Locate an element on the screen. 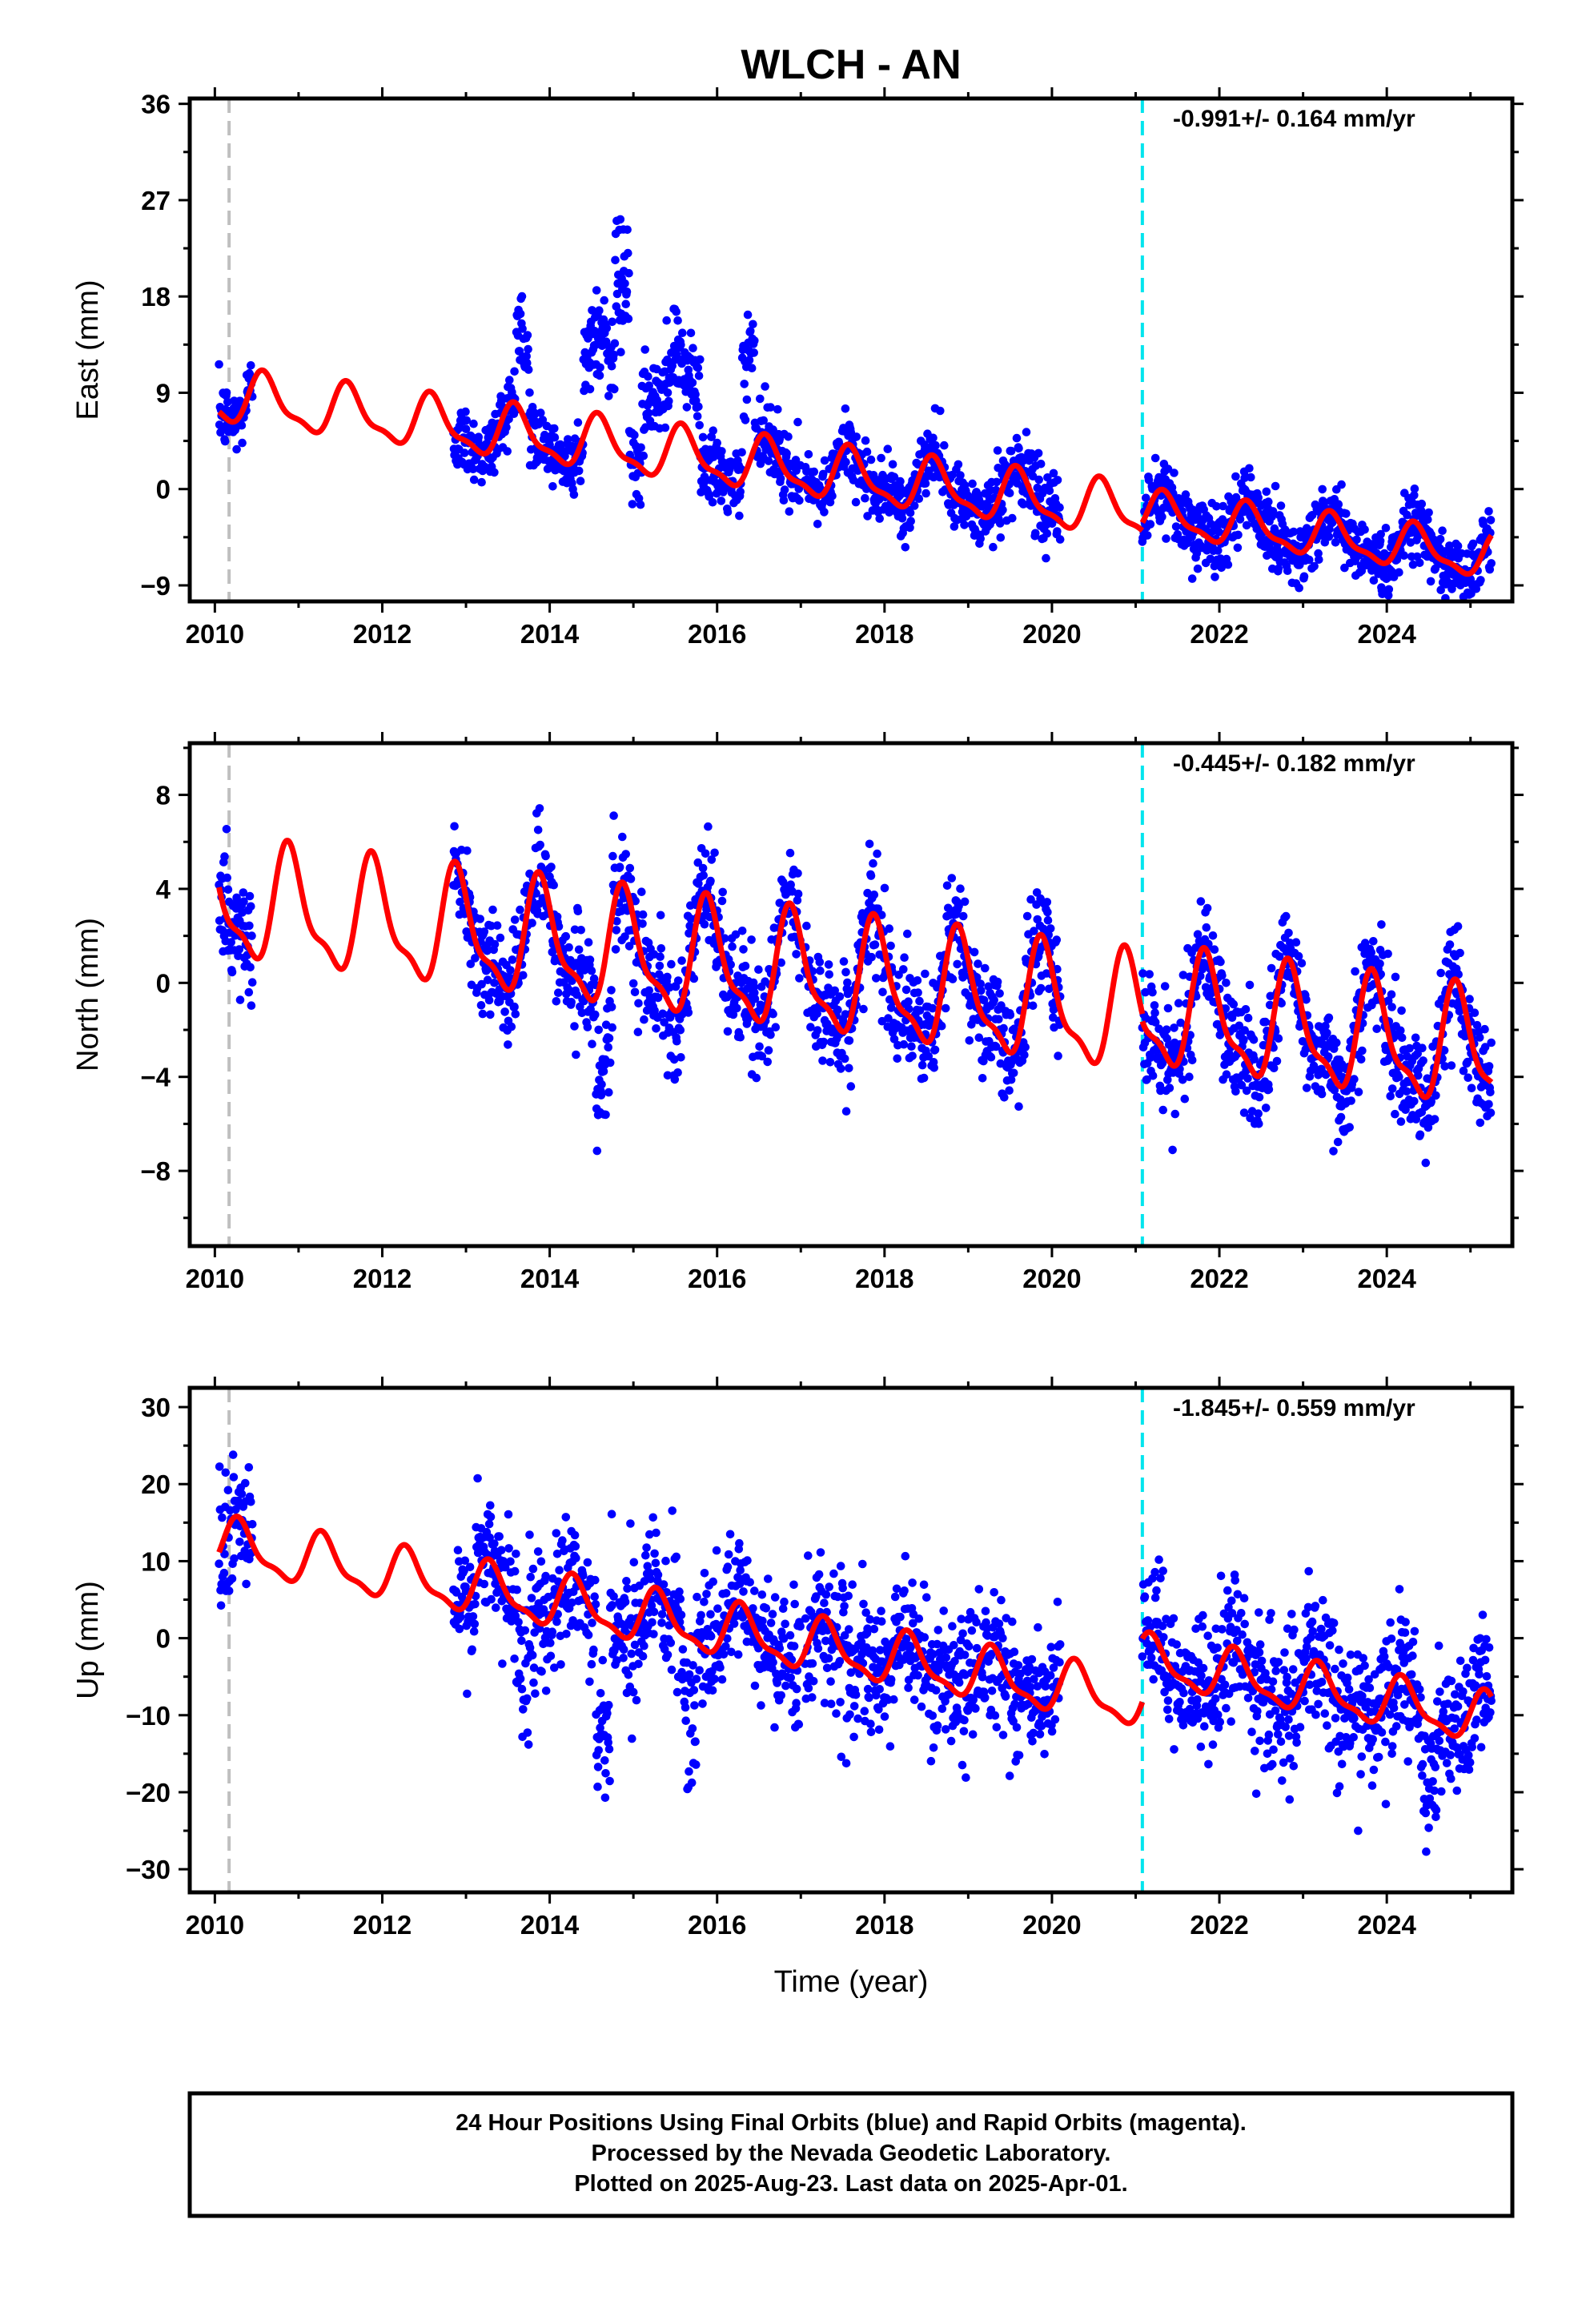 Image resolution: width=1582 pixels, height=2324 pixels. y-tick-label: 18 is located at coordinates (156, 297).